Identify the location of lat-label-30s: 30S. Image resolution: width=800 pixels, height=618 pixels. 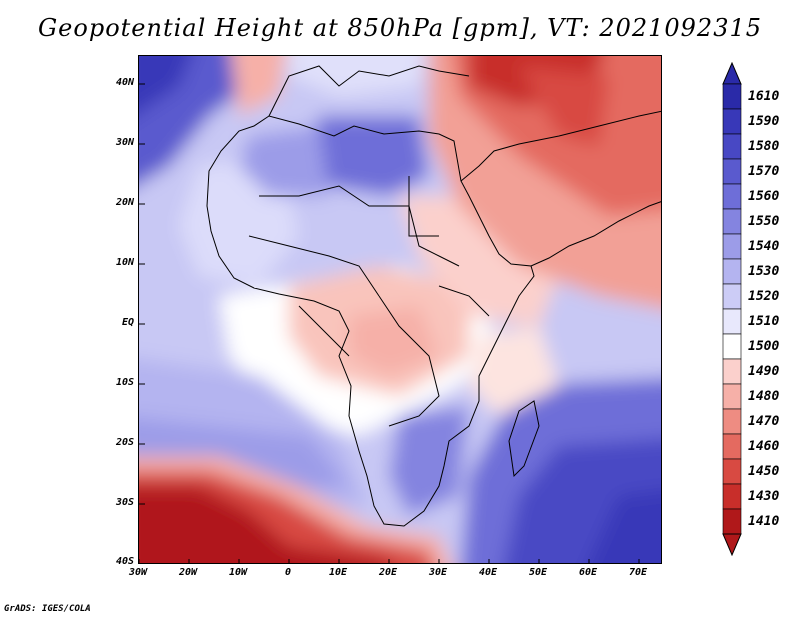
(124, 502).